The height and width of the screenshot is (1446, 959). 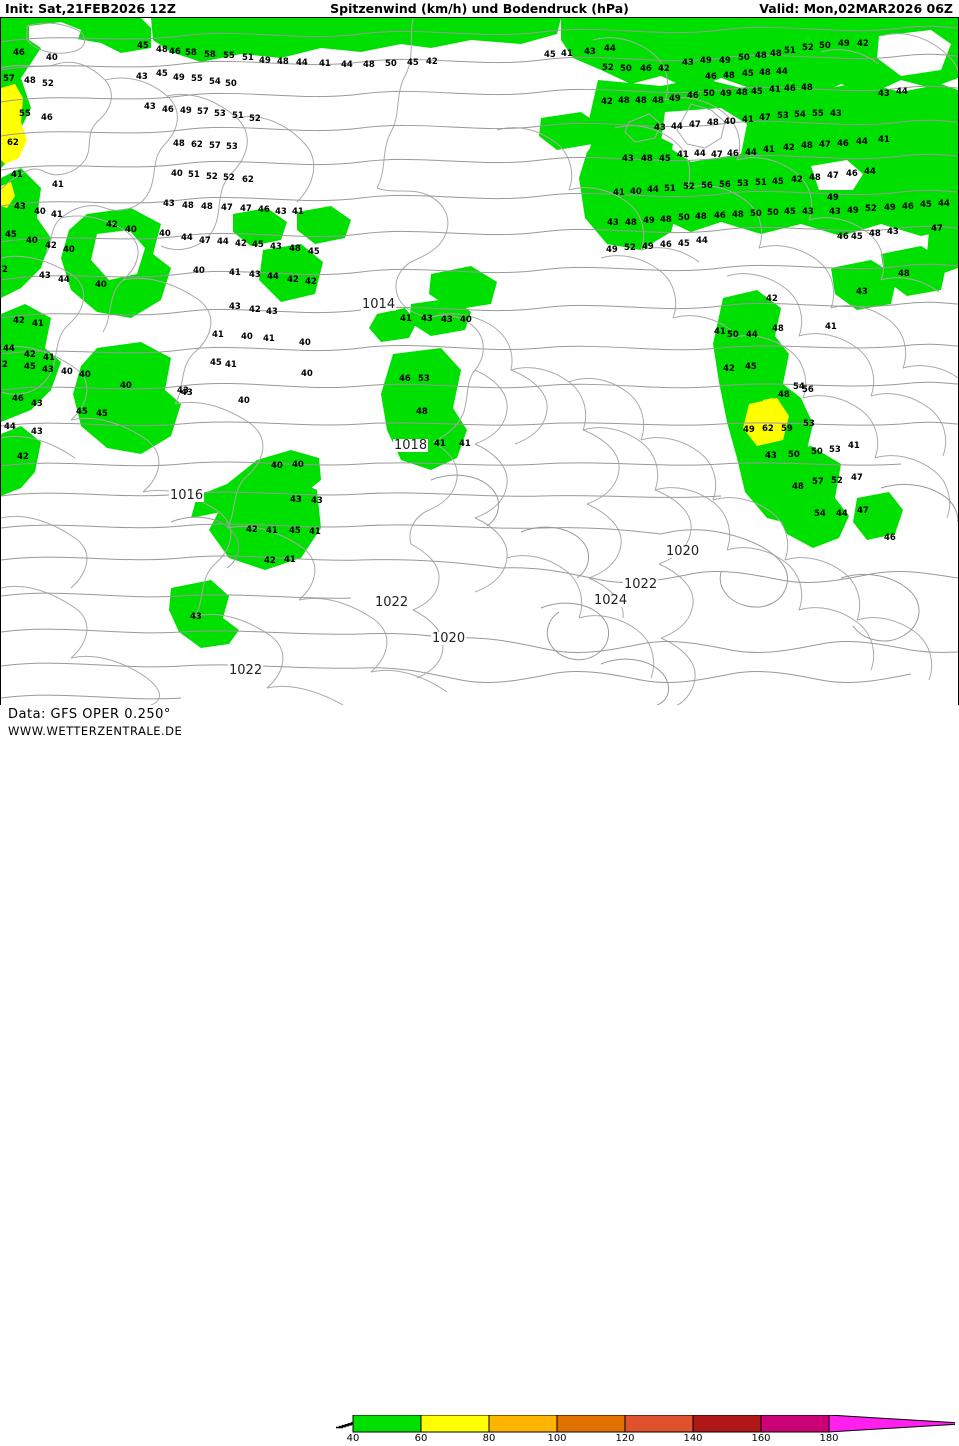 What do you see at coordinates (353, 1438) in the screenshot?
I see `legend-tick-label: 40` at bounding box center [353, 1438].